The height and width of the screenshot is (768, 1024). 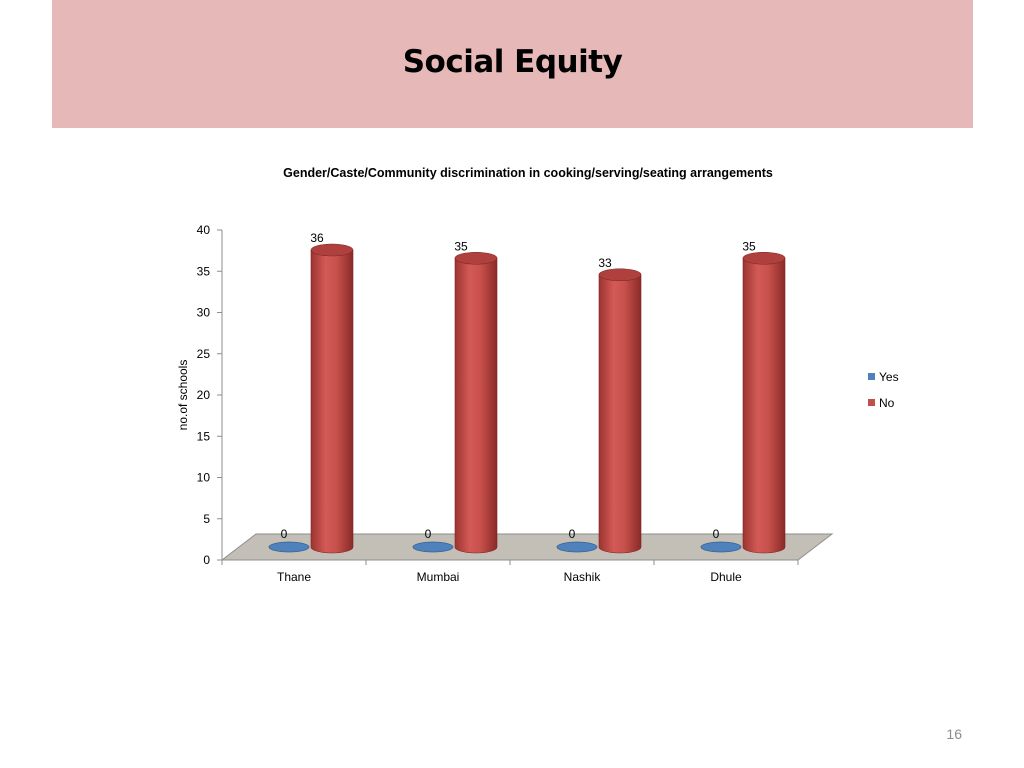 I want to click on page-number: 16, so click(x=954, y=734).